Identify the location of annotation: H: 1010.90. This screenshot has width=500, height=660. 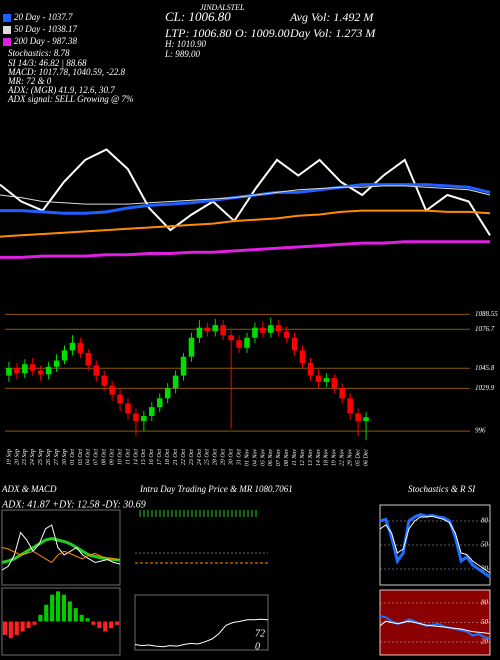
(185, 44).